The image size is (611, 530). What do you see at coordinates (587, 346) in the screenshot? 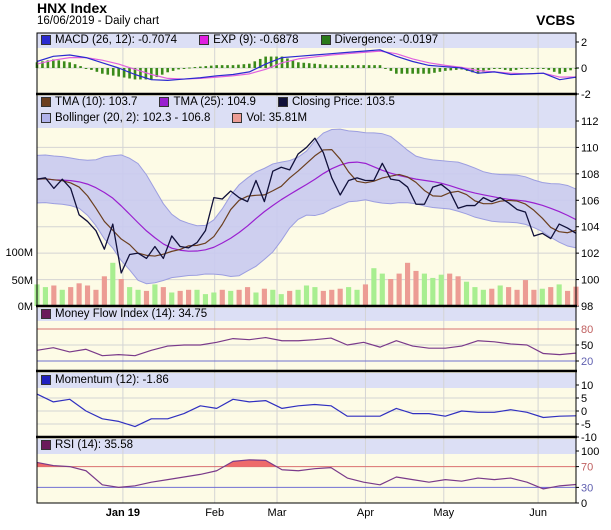
I see `y-tick-label: 50` at bounding box center [587, 346].